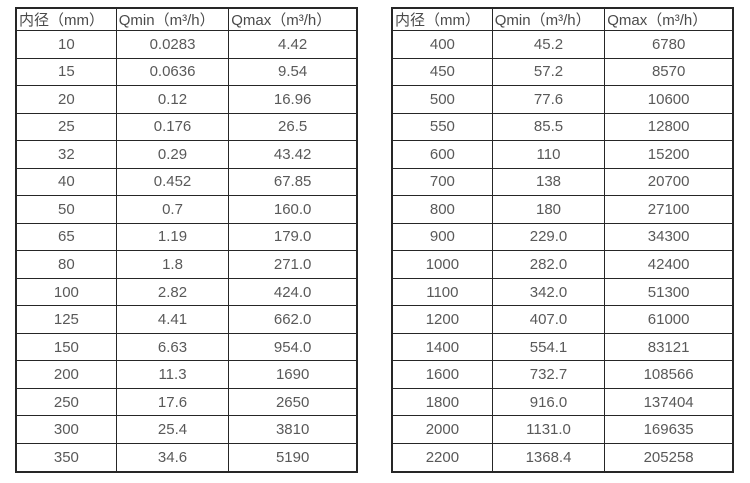 The width and height of the screenshot is (750, 483). I want to click on cell-qmin: 85.5, so click(548, 127).